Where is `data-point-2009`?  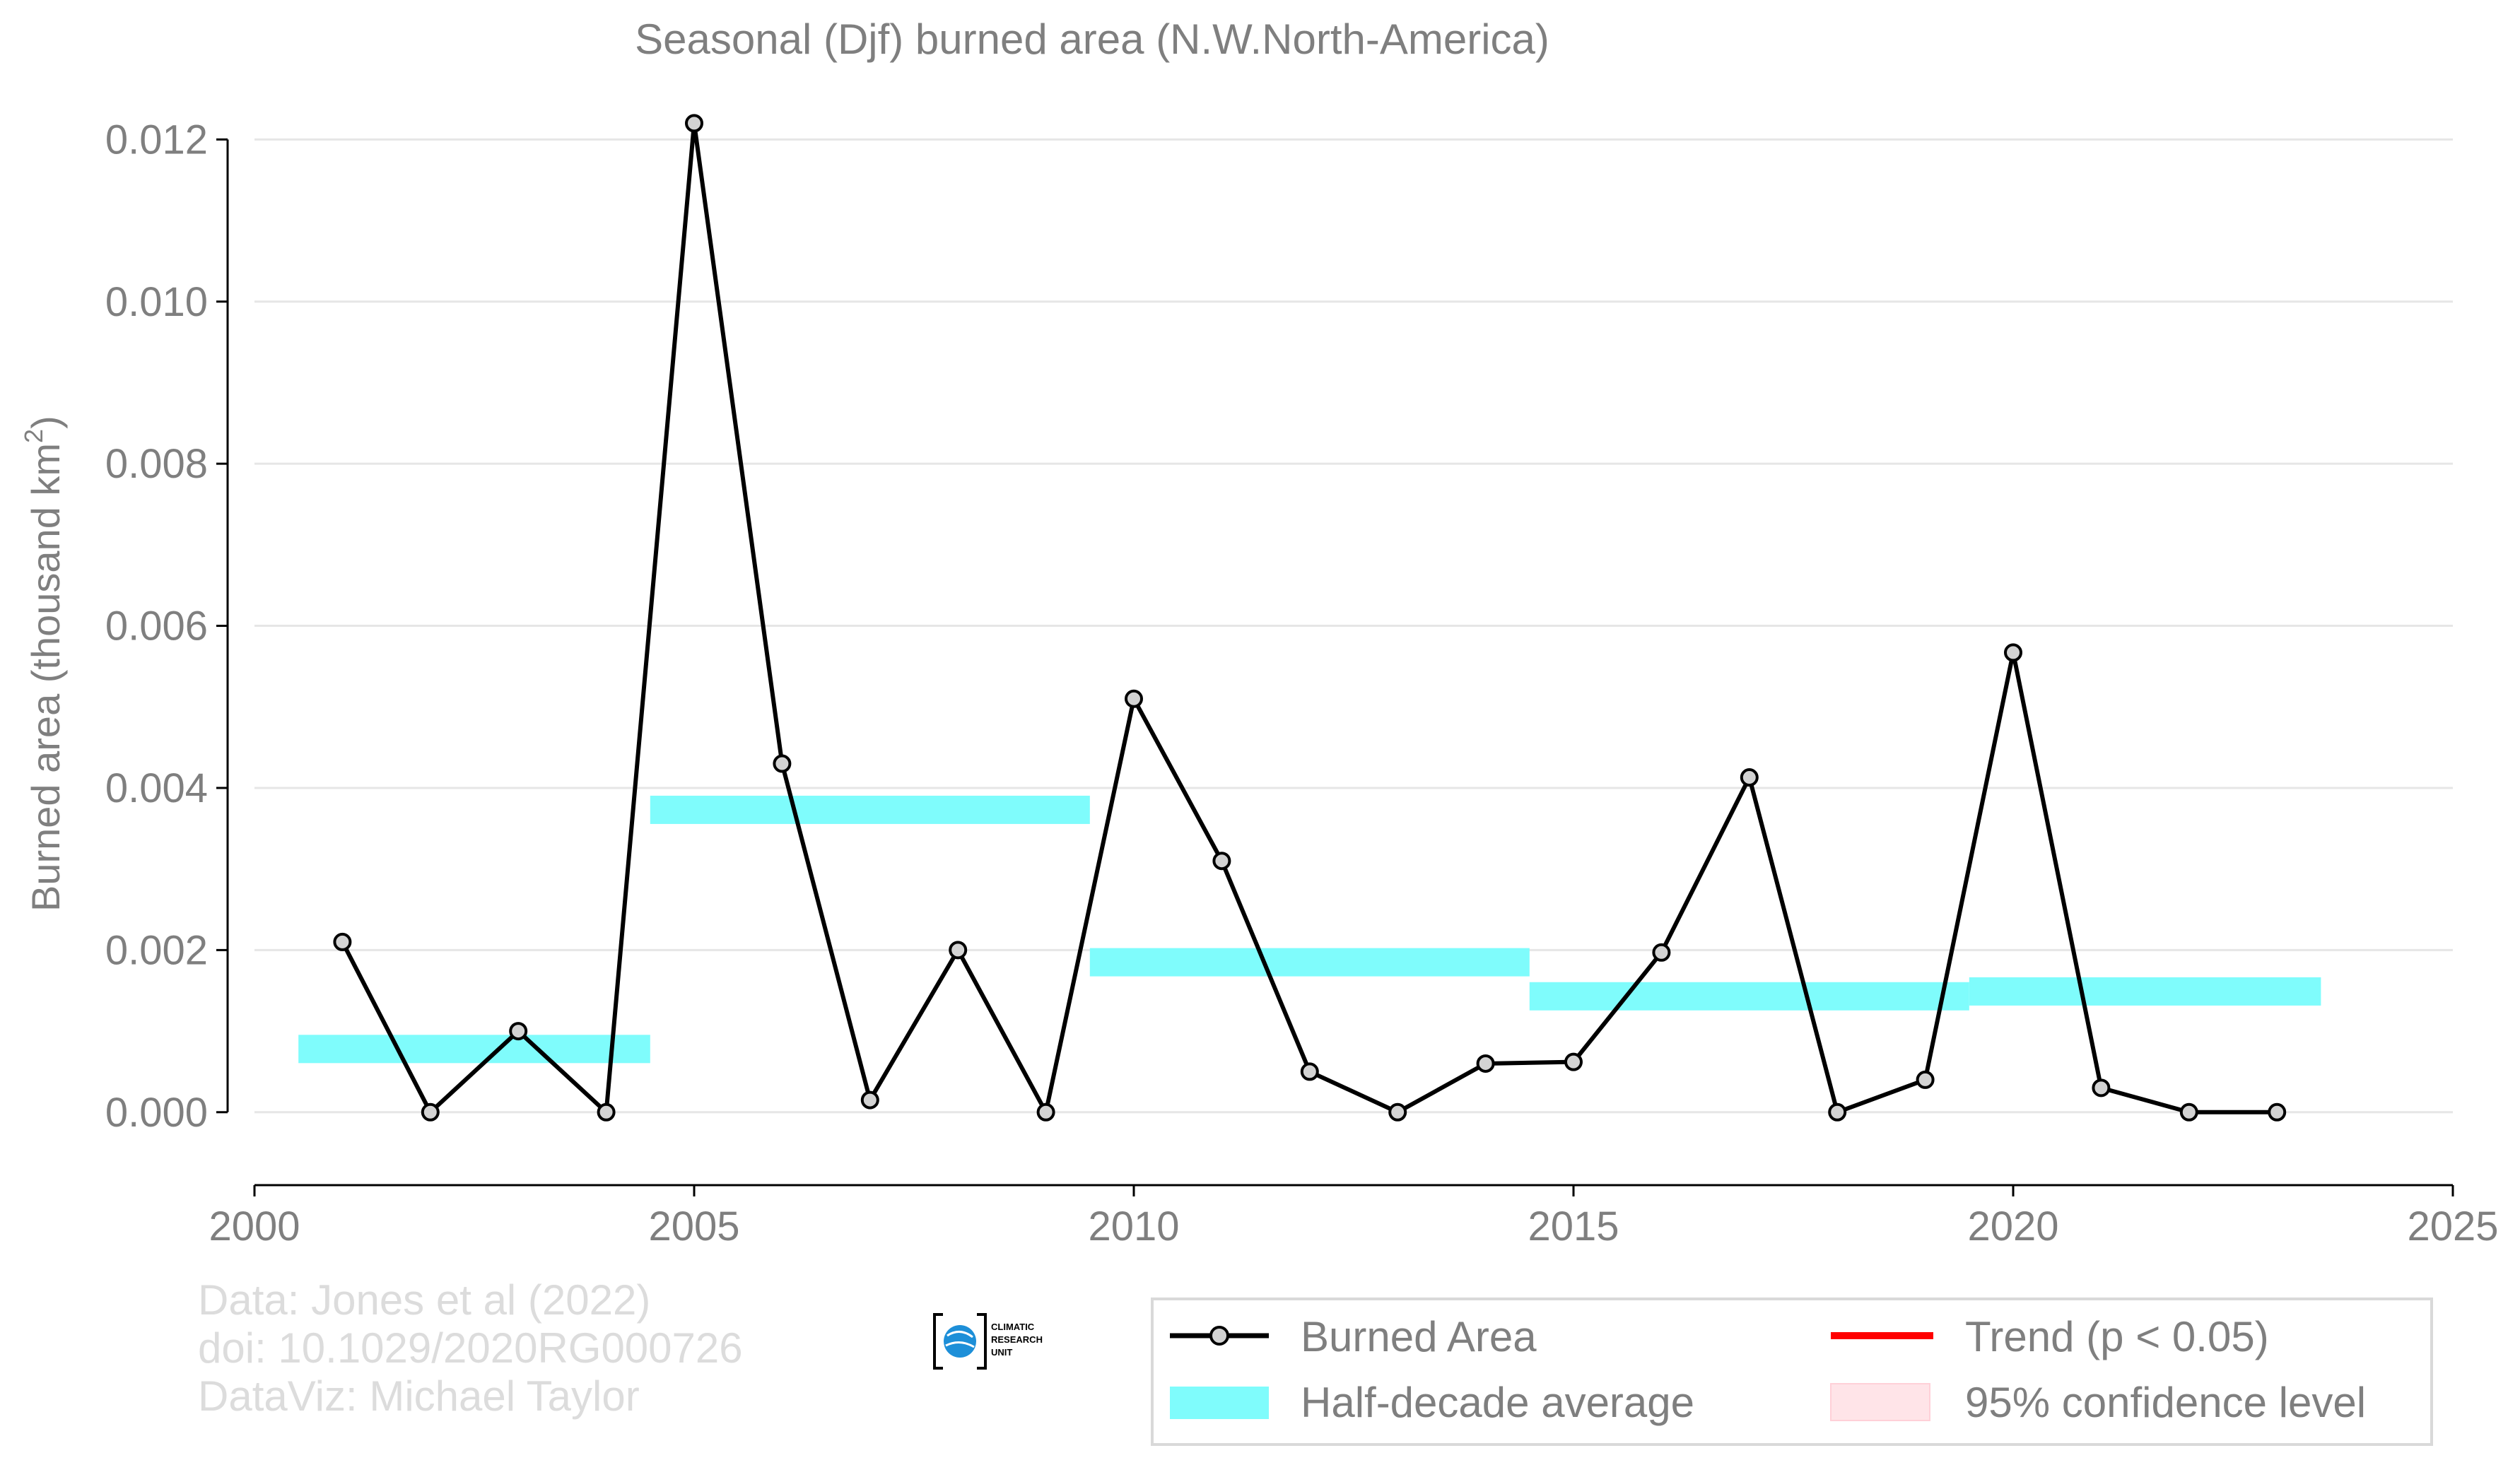
data-point-2009 is located at coordinates (1045, 1112).